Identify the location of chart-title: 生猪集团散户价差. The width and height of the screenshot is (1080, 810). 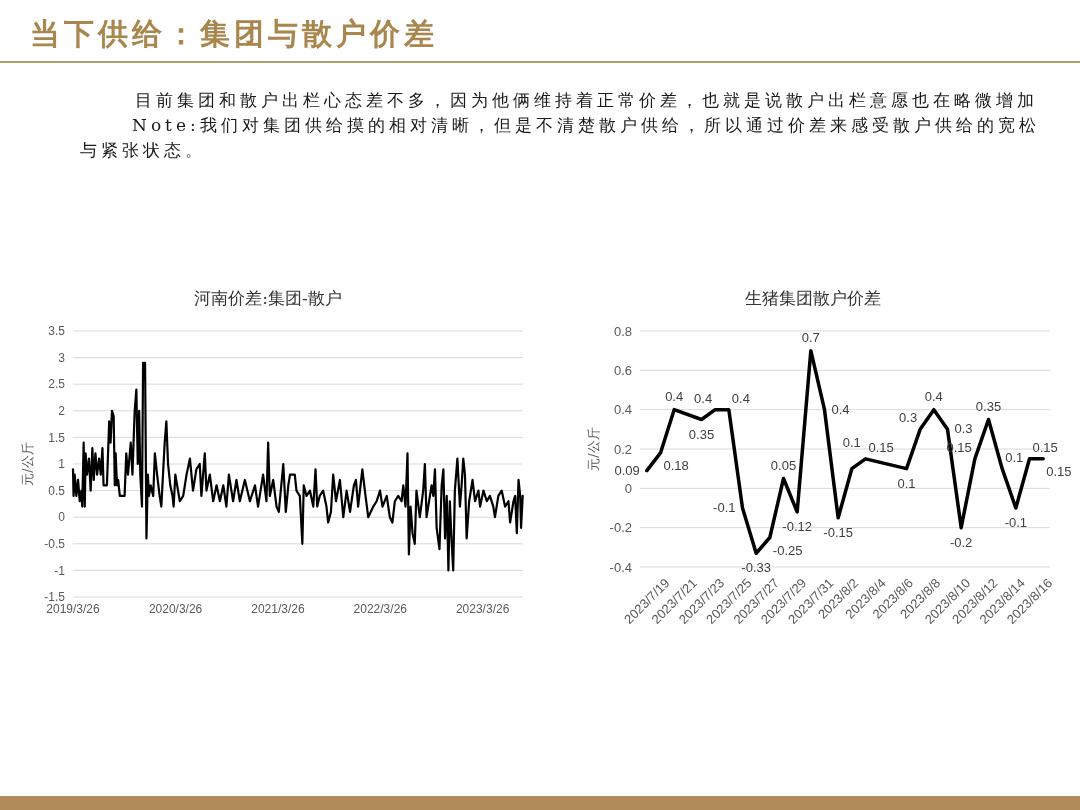
(813, 298).